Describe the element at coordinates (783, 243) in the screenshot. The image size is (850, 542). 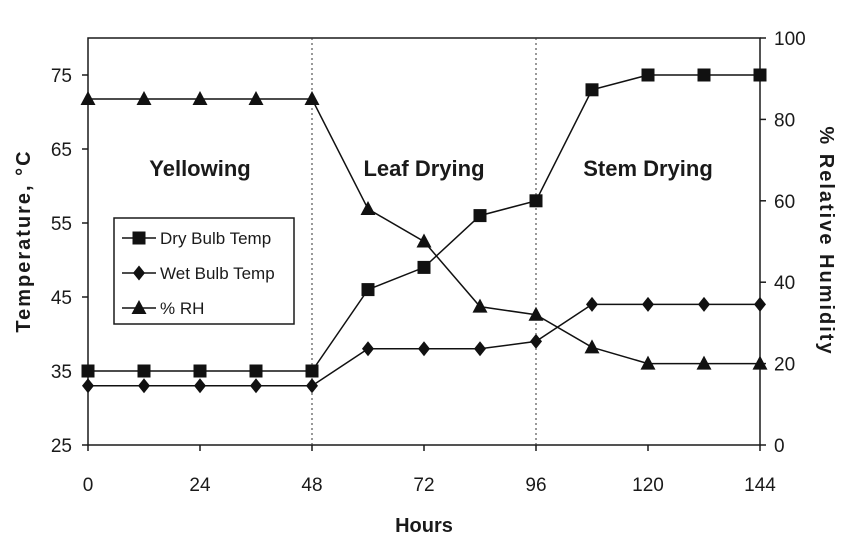
I see `y2-axis-ticks: 0 20 40 60 80 100` at that location.